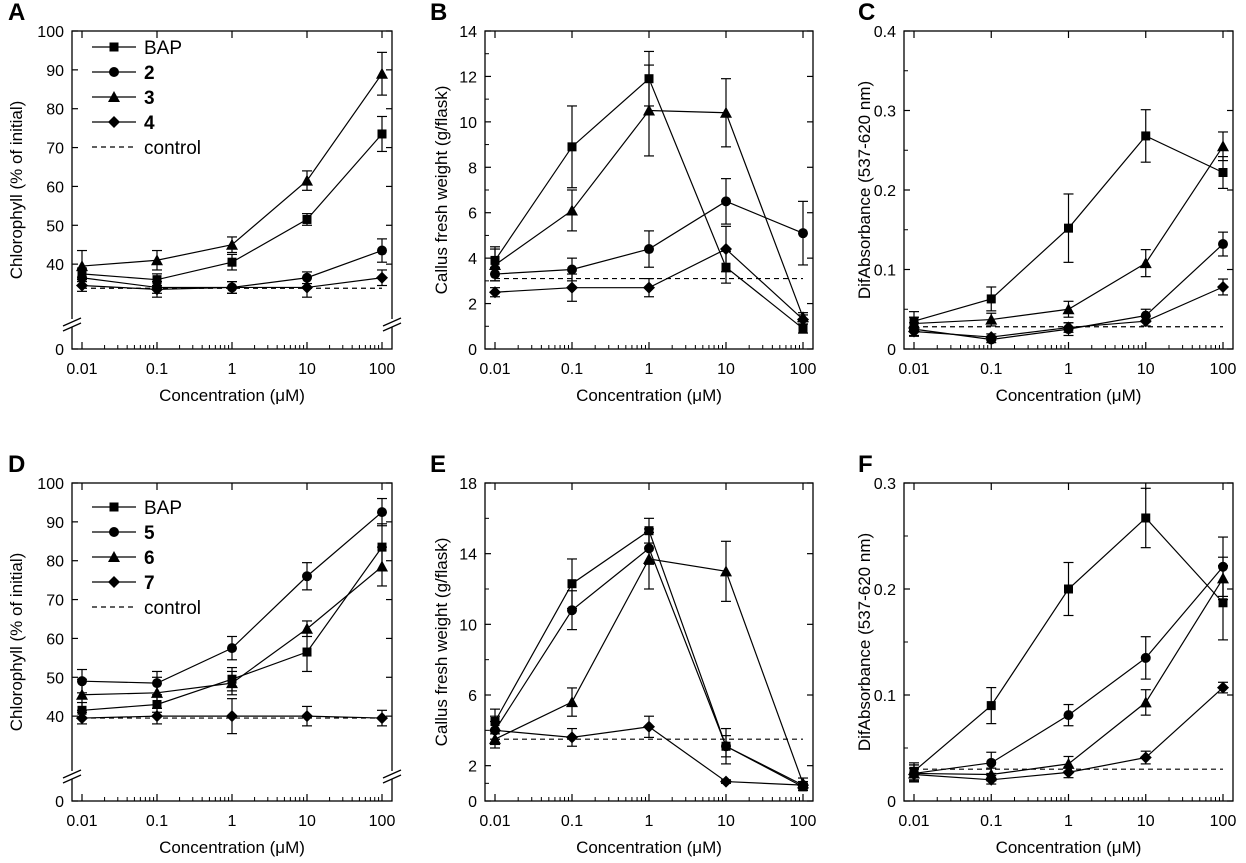  I want to click on legend-label: 4, so click(149, 123).